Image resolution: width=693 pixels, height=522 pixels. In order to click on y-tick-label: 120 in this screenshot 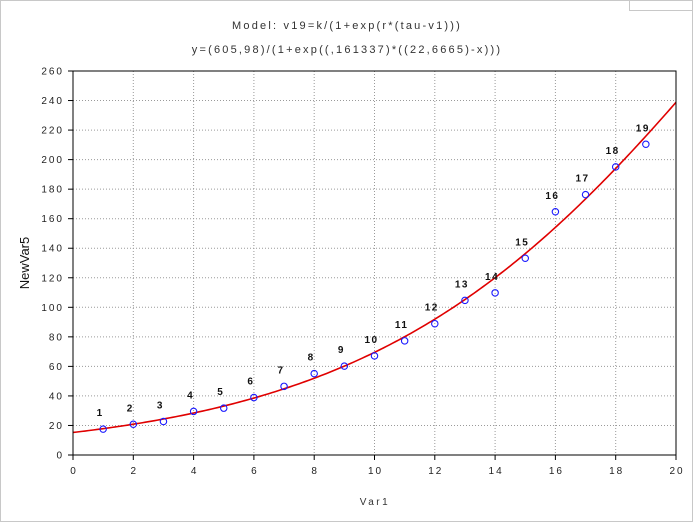, I will do `click(52, 278)`.